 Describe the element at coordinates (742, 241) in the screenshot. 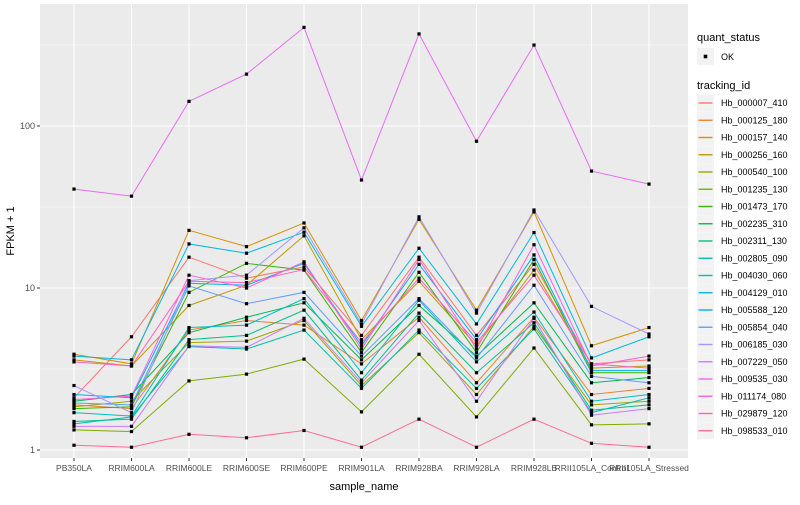

I see `legend-item: Hb_002311_130` at that location.